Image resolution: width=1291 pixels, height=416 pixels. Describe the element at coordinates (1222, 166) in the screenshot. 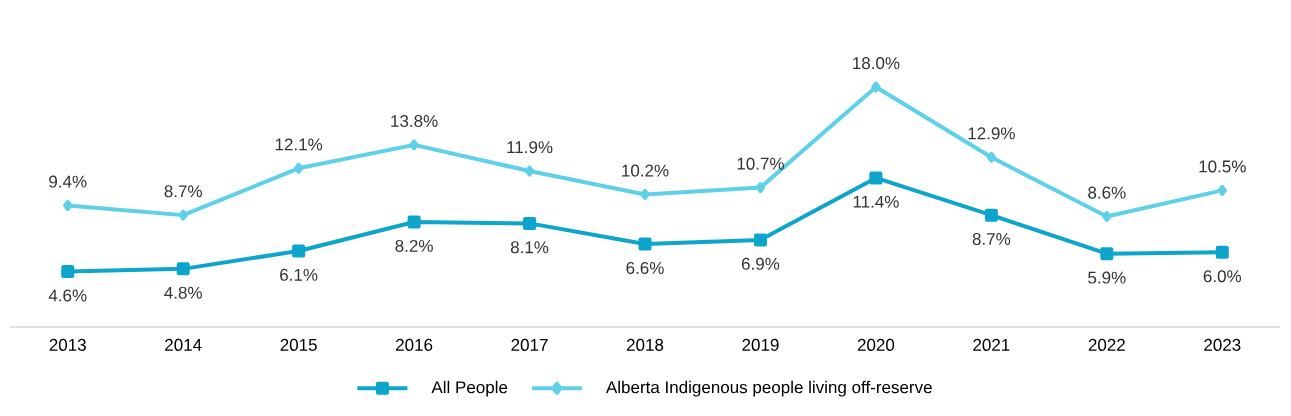

I see `data-label: 10.5%` at that location.